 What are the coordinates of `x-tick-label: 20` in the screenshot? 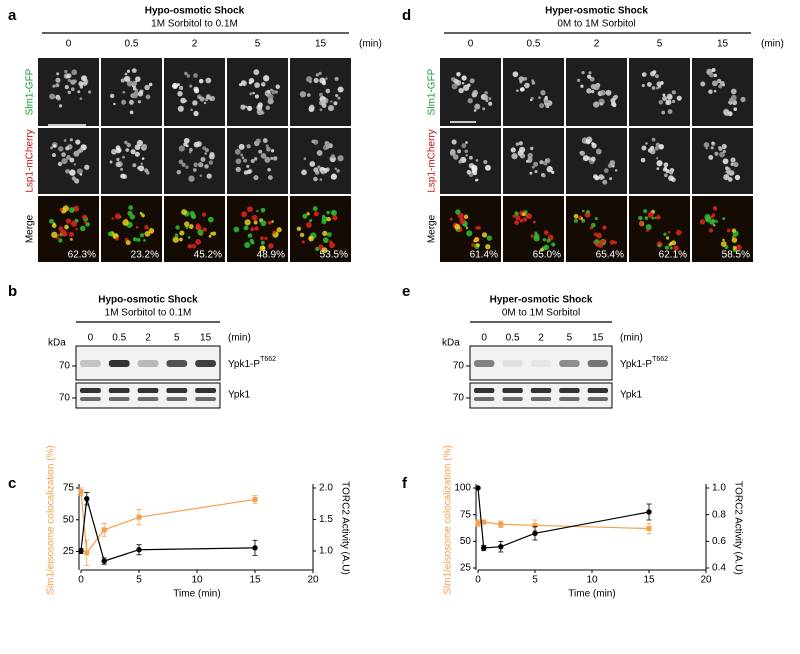 It's located at (706, 580).